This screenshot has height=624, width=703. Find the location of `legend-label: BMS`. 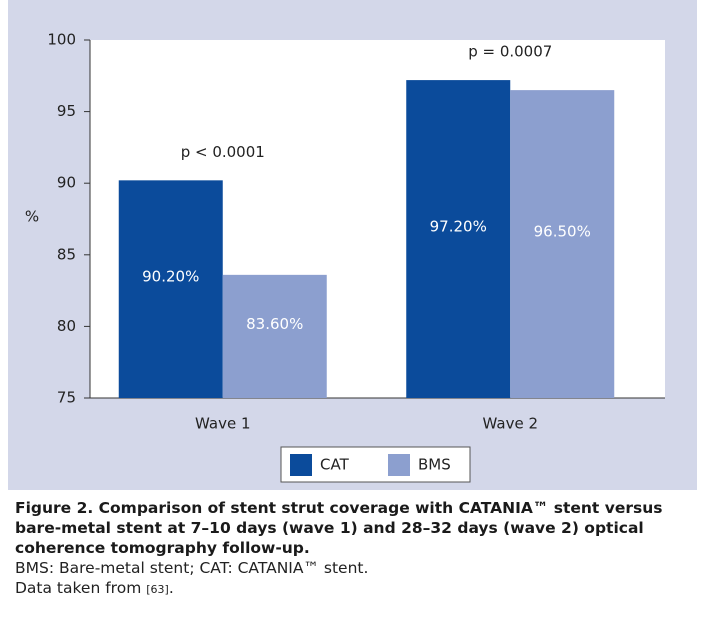

legend-label: BMS is located at coordinates (434, 465).